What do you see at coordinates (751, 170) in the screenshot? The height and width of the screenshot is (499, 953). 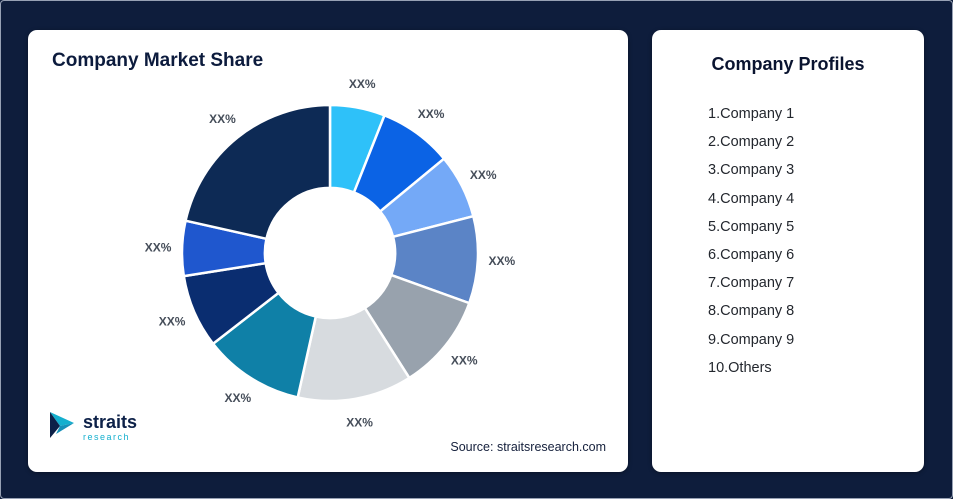 I see `profile-list-item: 3.Company 3` at bounding box center [751, 170].